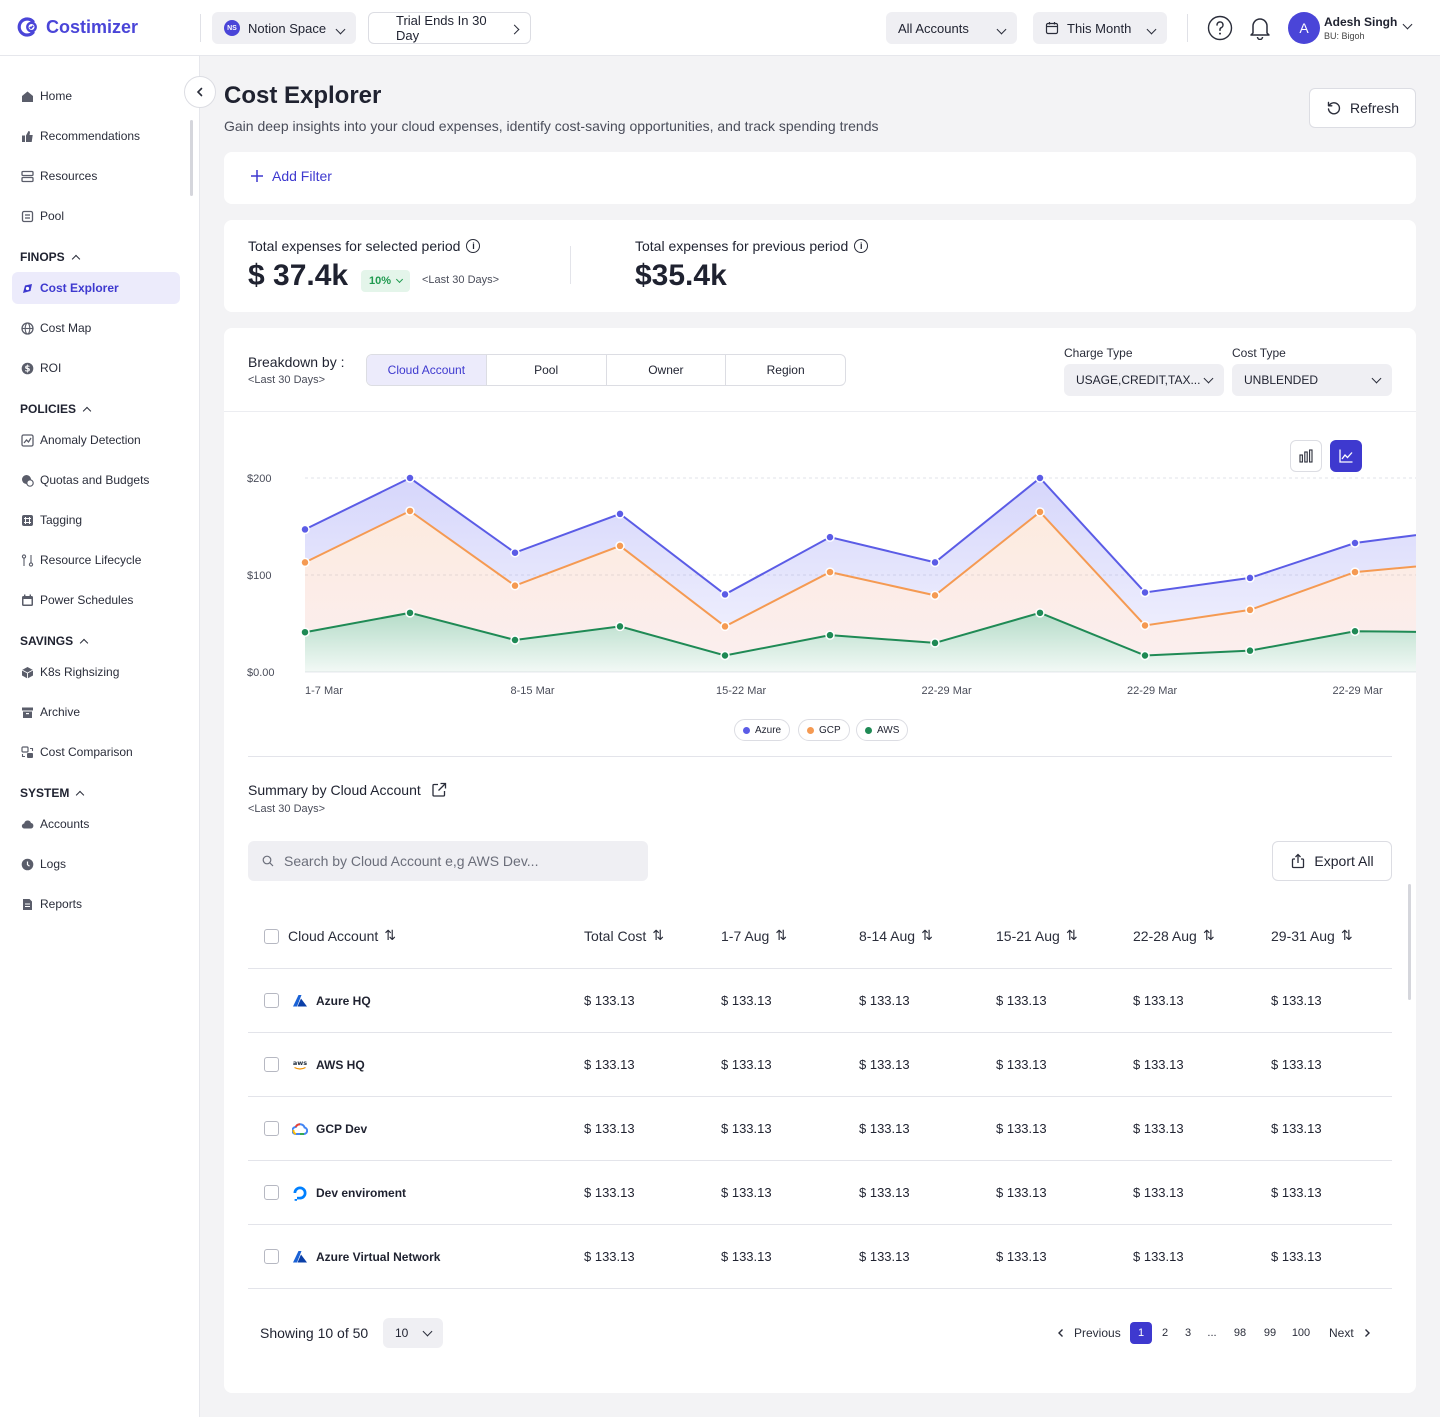  I want to click on page-button-1: 1, so click(1141, 1333).